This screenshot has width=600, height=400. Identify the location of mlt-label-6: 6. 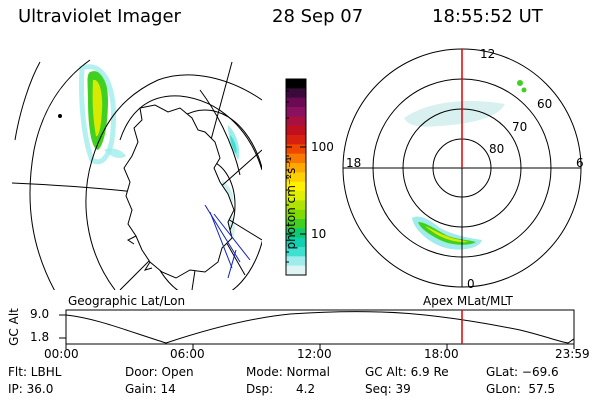
(580, 163).